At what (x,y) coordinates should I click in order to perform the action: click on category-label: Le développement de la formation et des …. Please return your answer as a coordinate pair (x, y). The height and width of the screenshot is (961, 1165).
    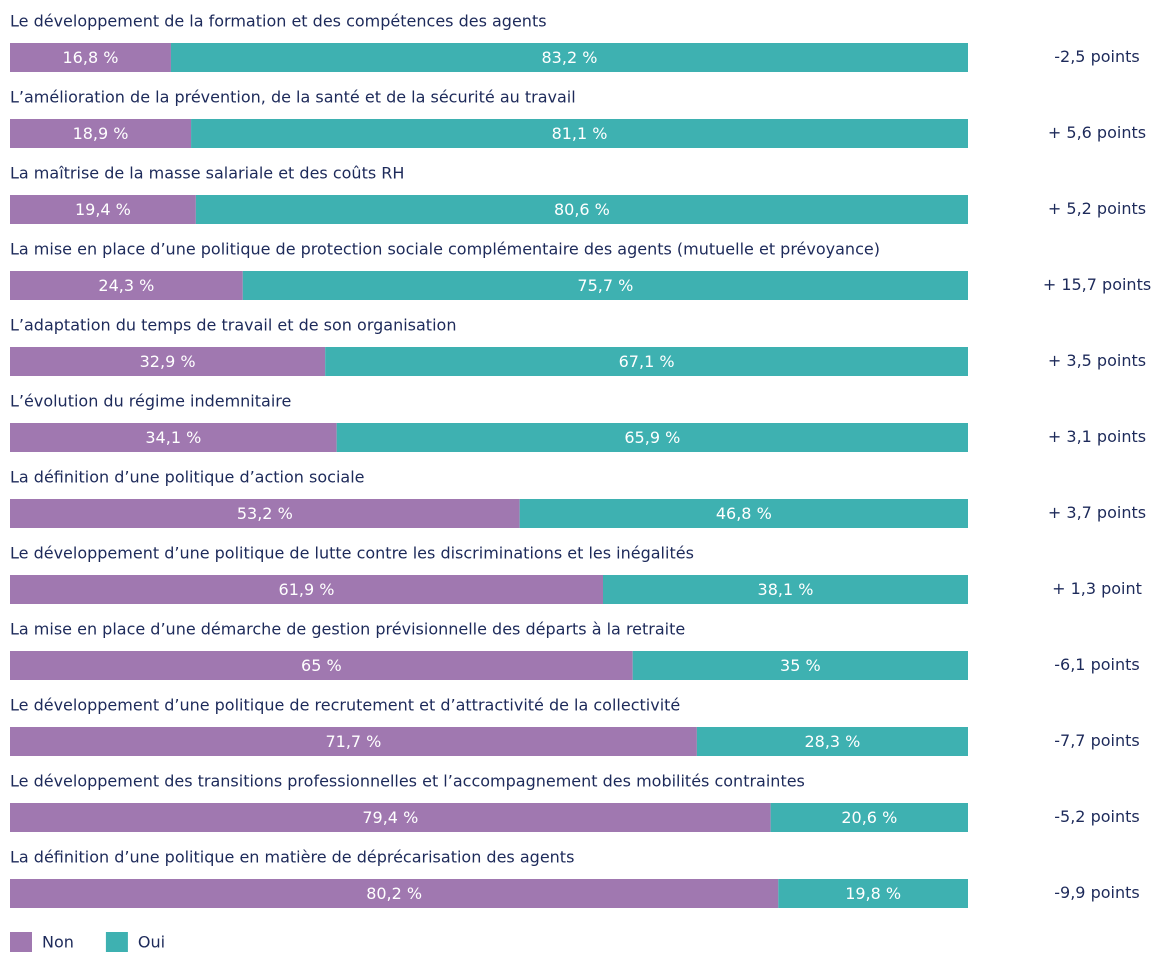
    Looking at the image, I should click on (278, 21).